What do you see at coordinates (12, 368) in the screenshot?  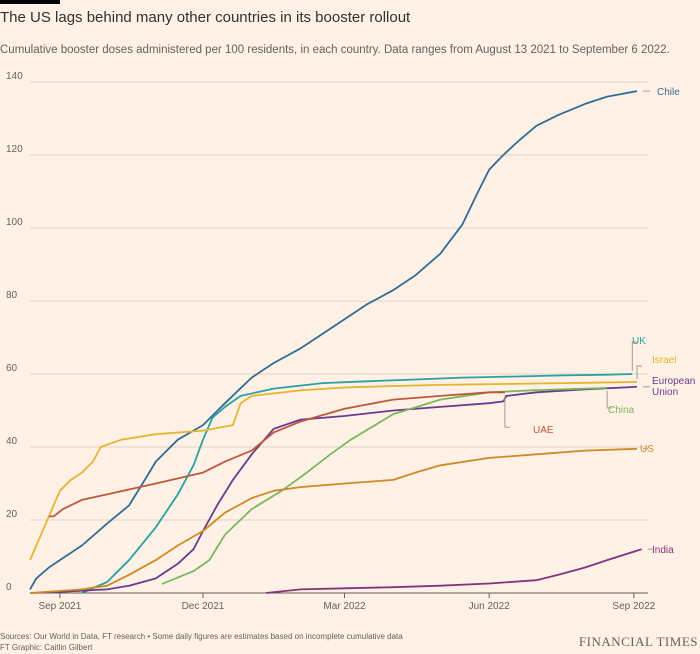 I see `y-tick-label: 60` at bounding box center [12, 368].